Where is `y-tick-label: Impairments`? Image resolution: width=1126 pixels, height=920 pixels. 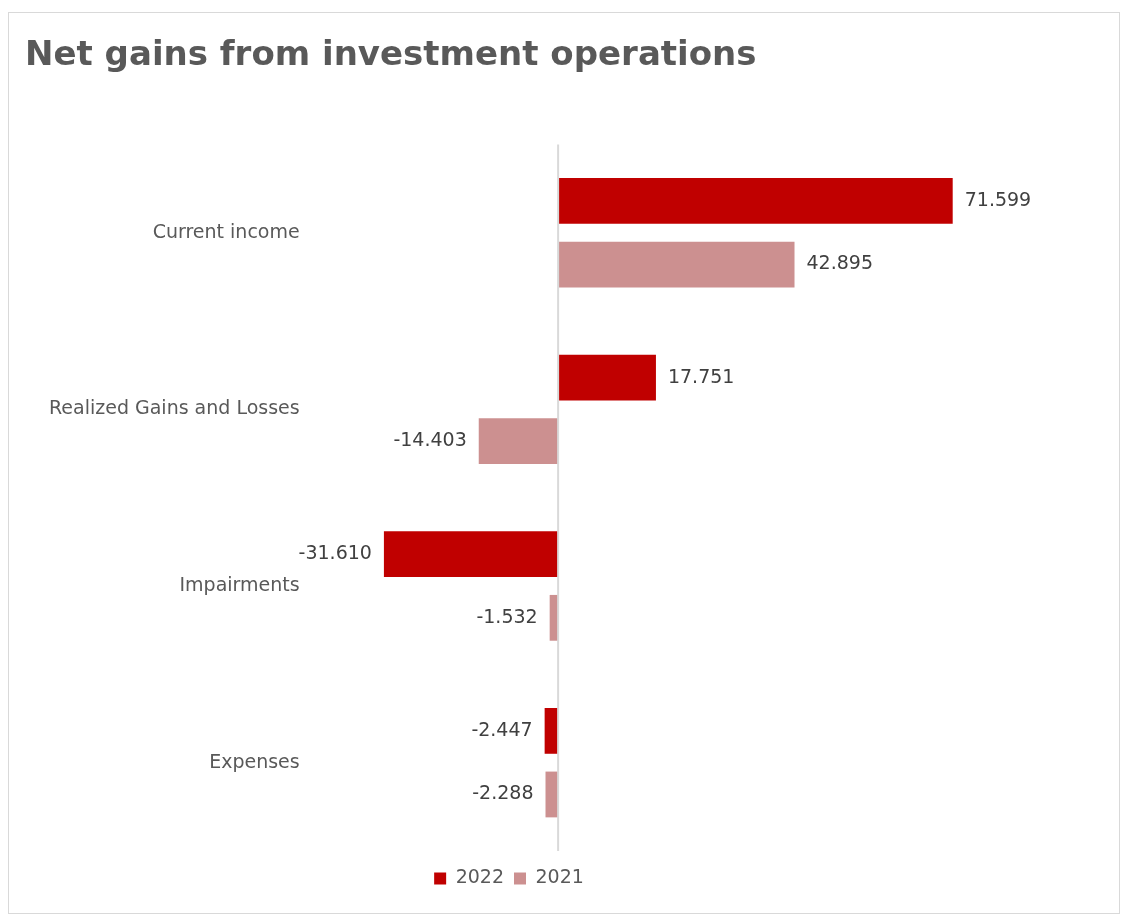 y-tick-label: Impairments is located at coordinates (239, 583).